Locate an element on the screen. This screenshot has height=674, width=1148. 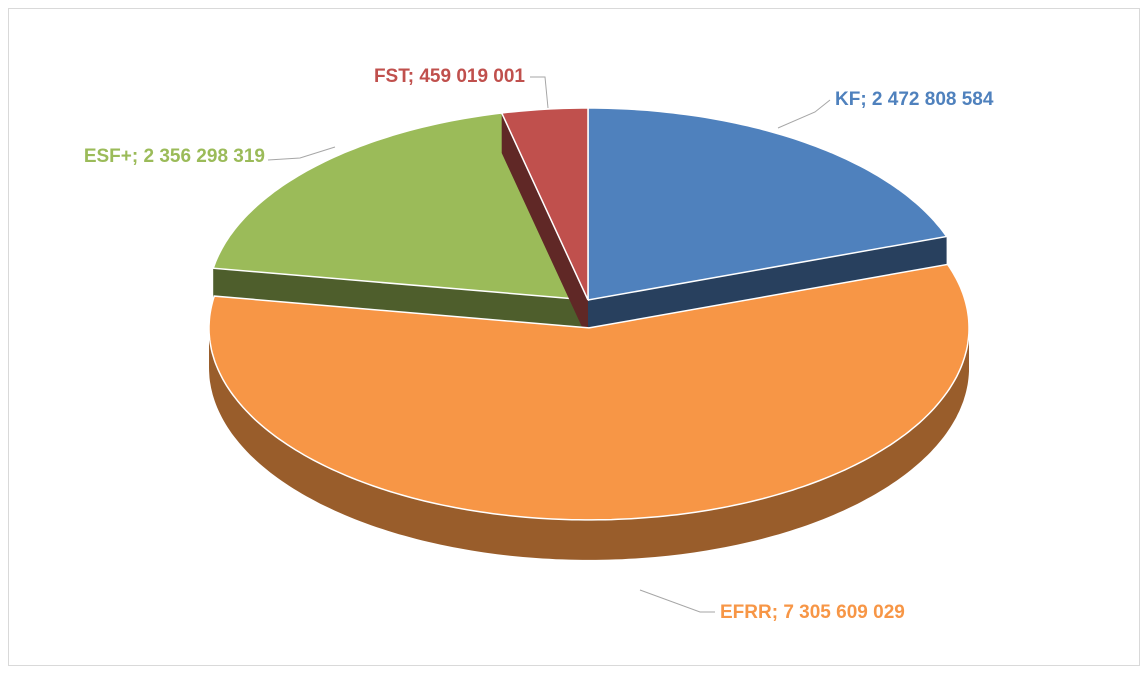
data-label: EFRR; 7 305 609 029 is located at coordinates (812, 612).